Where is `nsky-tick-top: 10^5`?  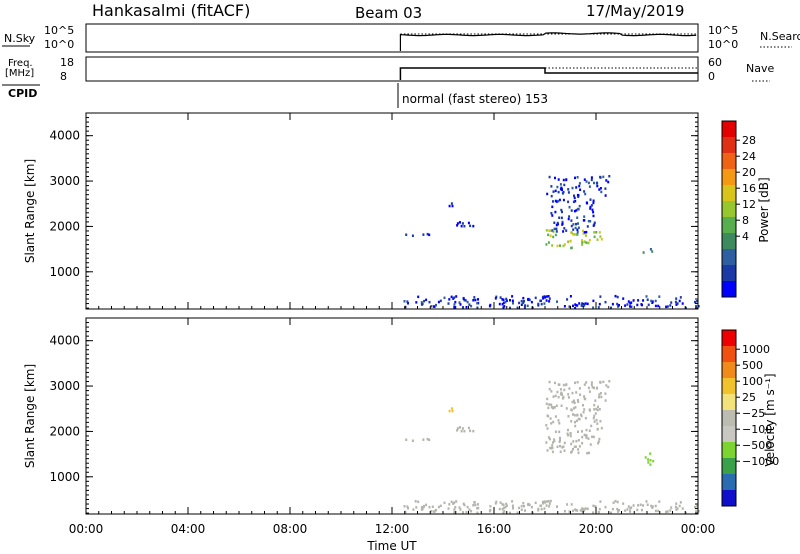 nsky-tick-top: 10^5 is located at coordinates (59, 30).